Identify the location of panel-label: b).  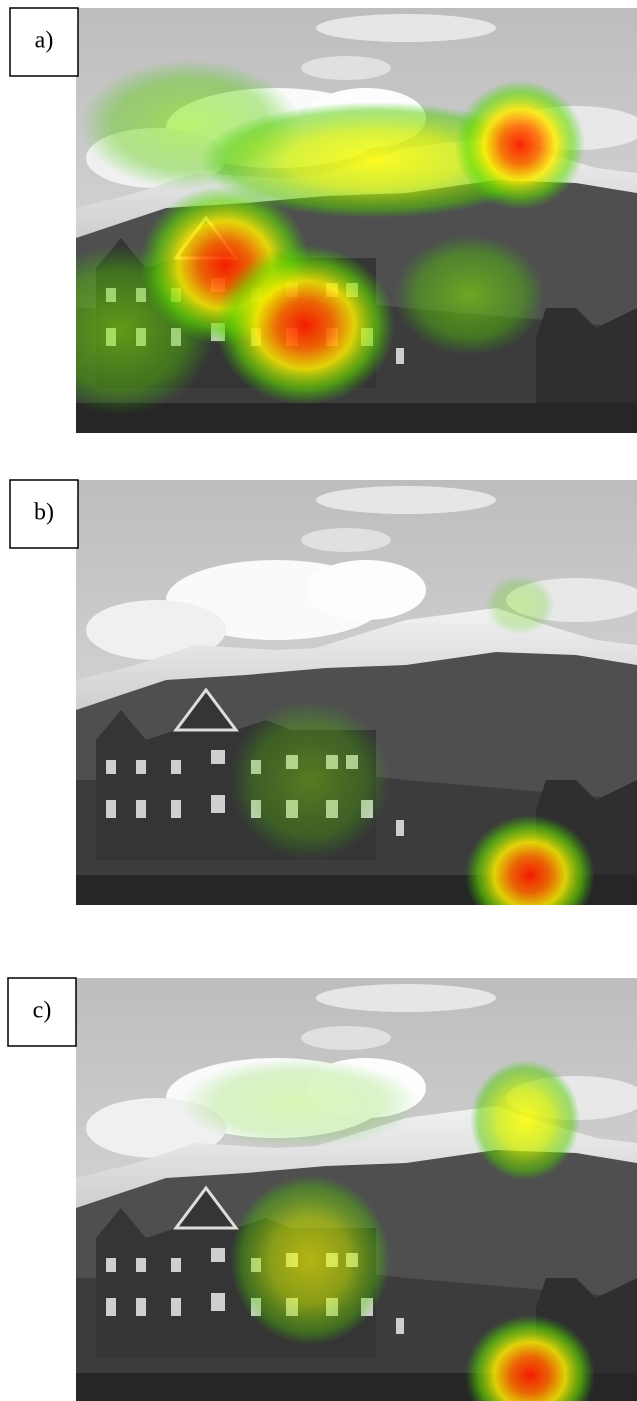
(44, 513).